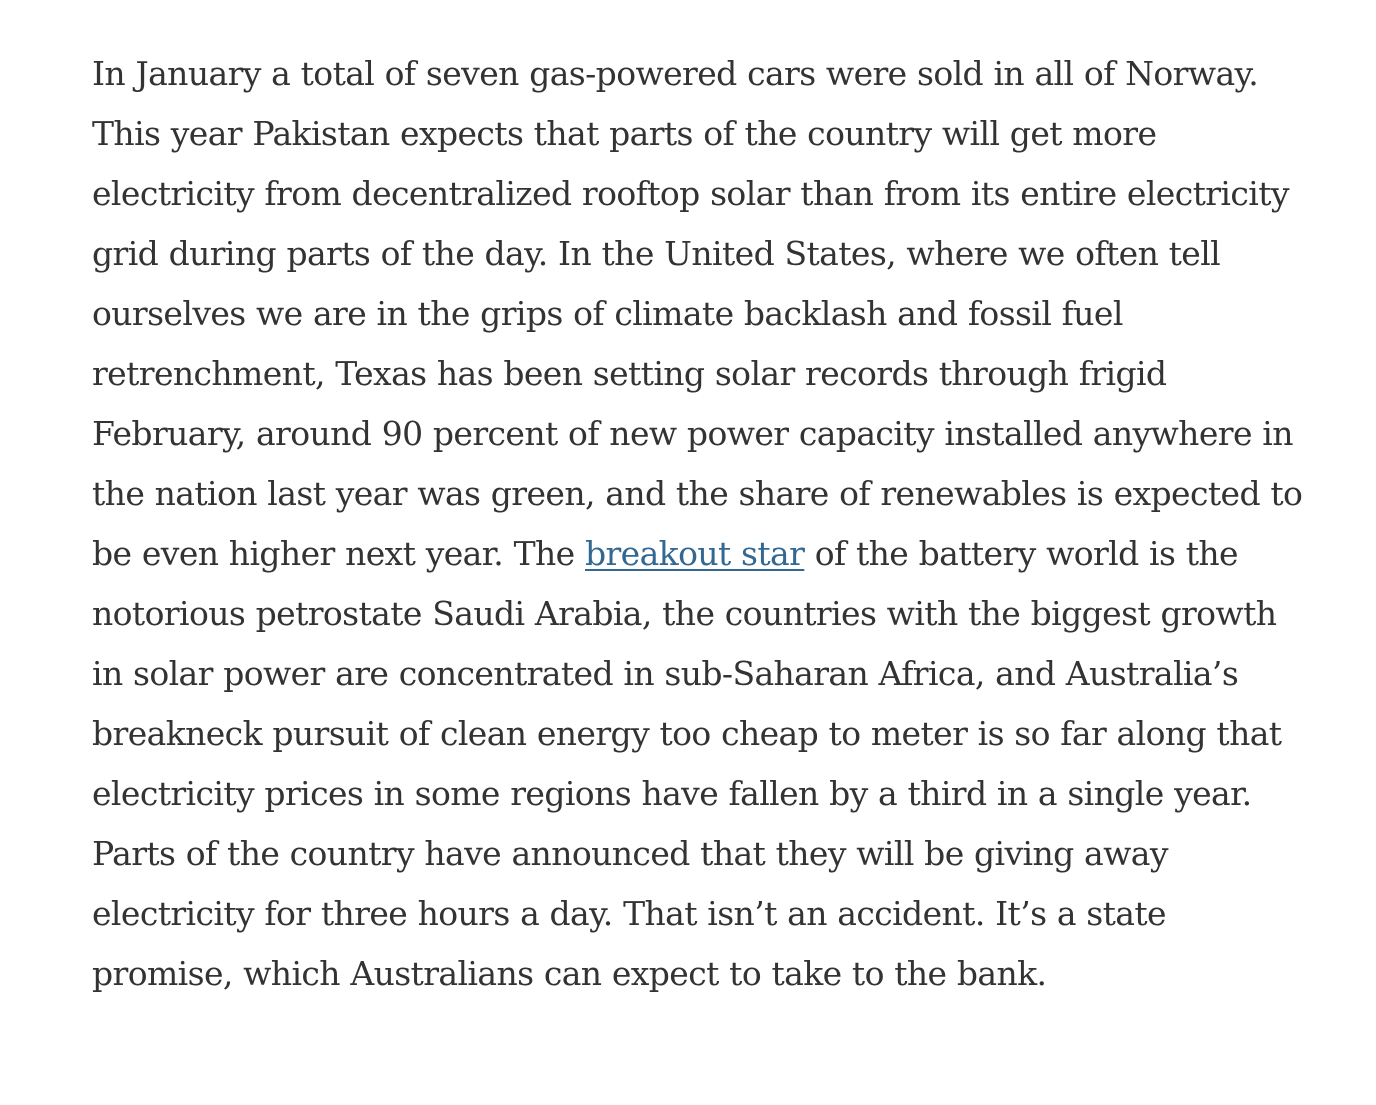 The width and height of the screenshot is (1376, 1105). Describe the element at coordinates (694, 553) in the screenshot. I see `breakout-star-link: breakout star` at that location.